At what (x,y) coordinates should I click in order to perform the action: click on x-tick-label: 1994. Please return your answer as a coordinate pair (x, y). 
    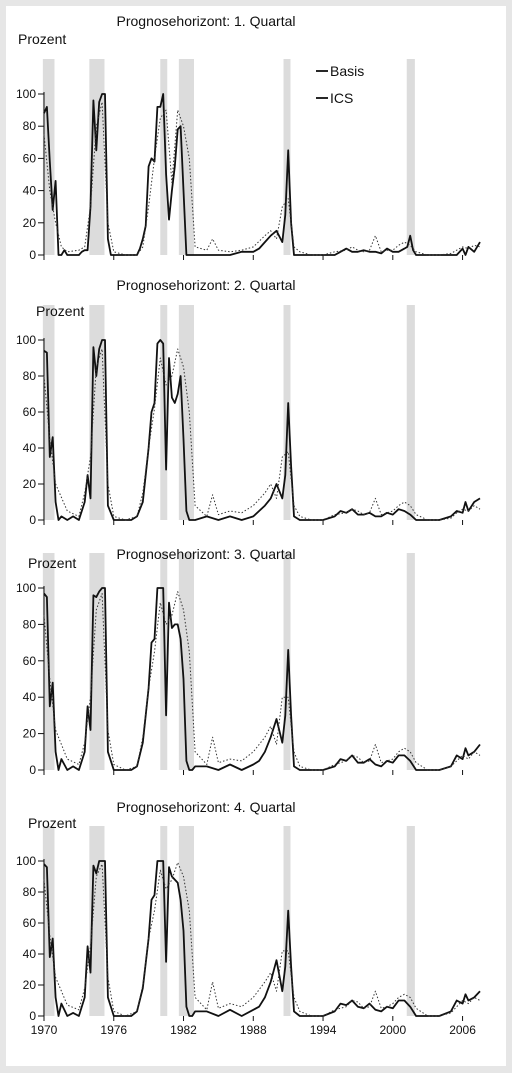
    Looking at the image, I should click on (323, 1030).